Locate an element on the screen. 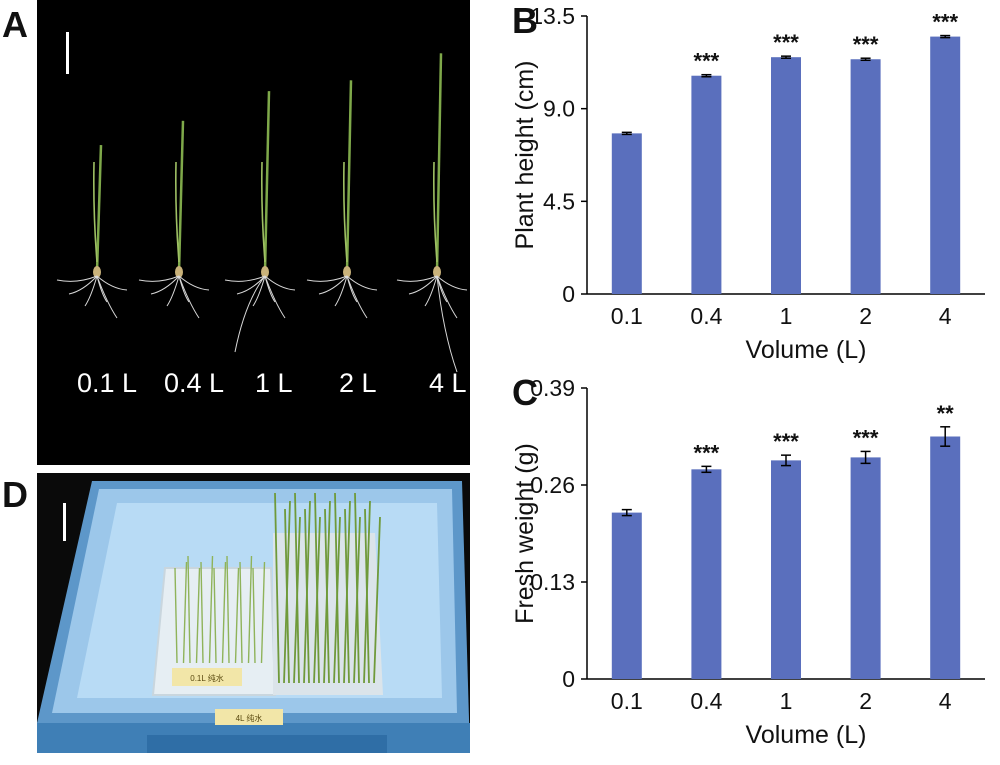  height-y-tick-label: 4.5 is located at coordinates (559, 201).